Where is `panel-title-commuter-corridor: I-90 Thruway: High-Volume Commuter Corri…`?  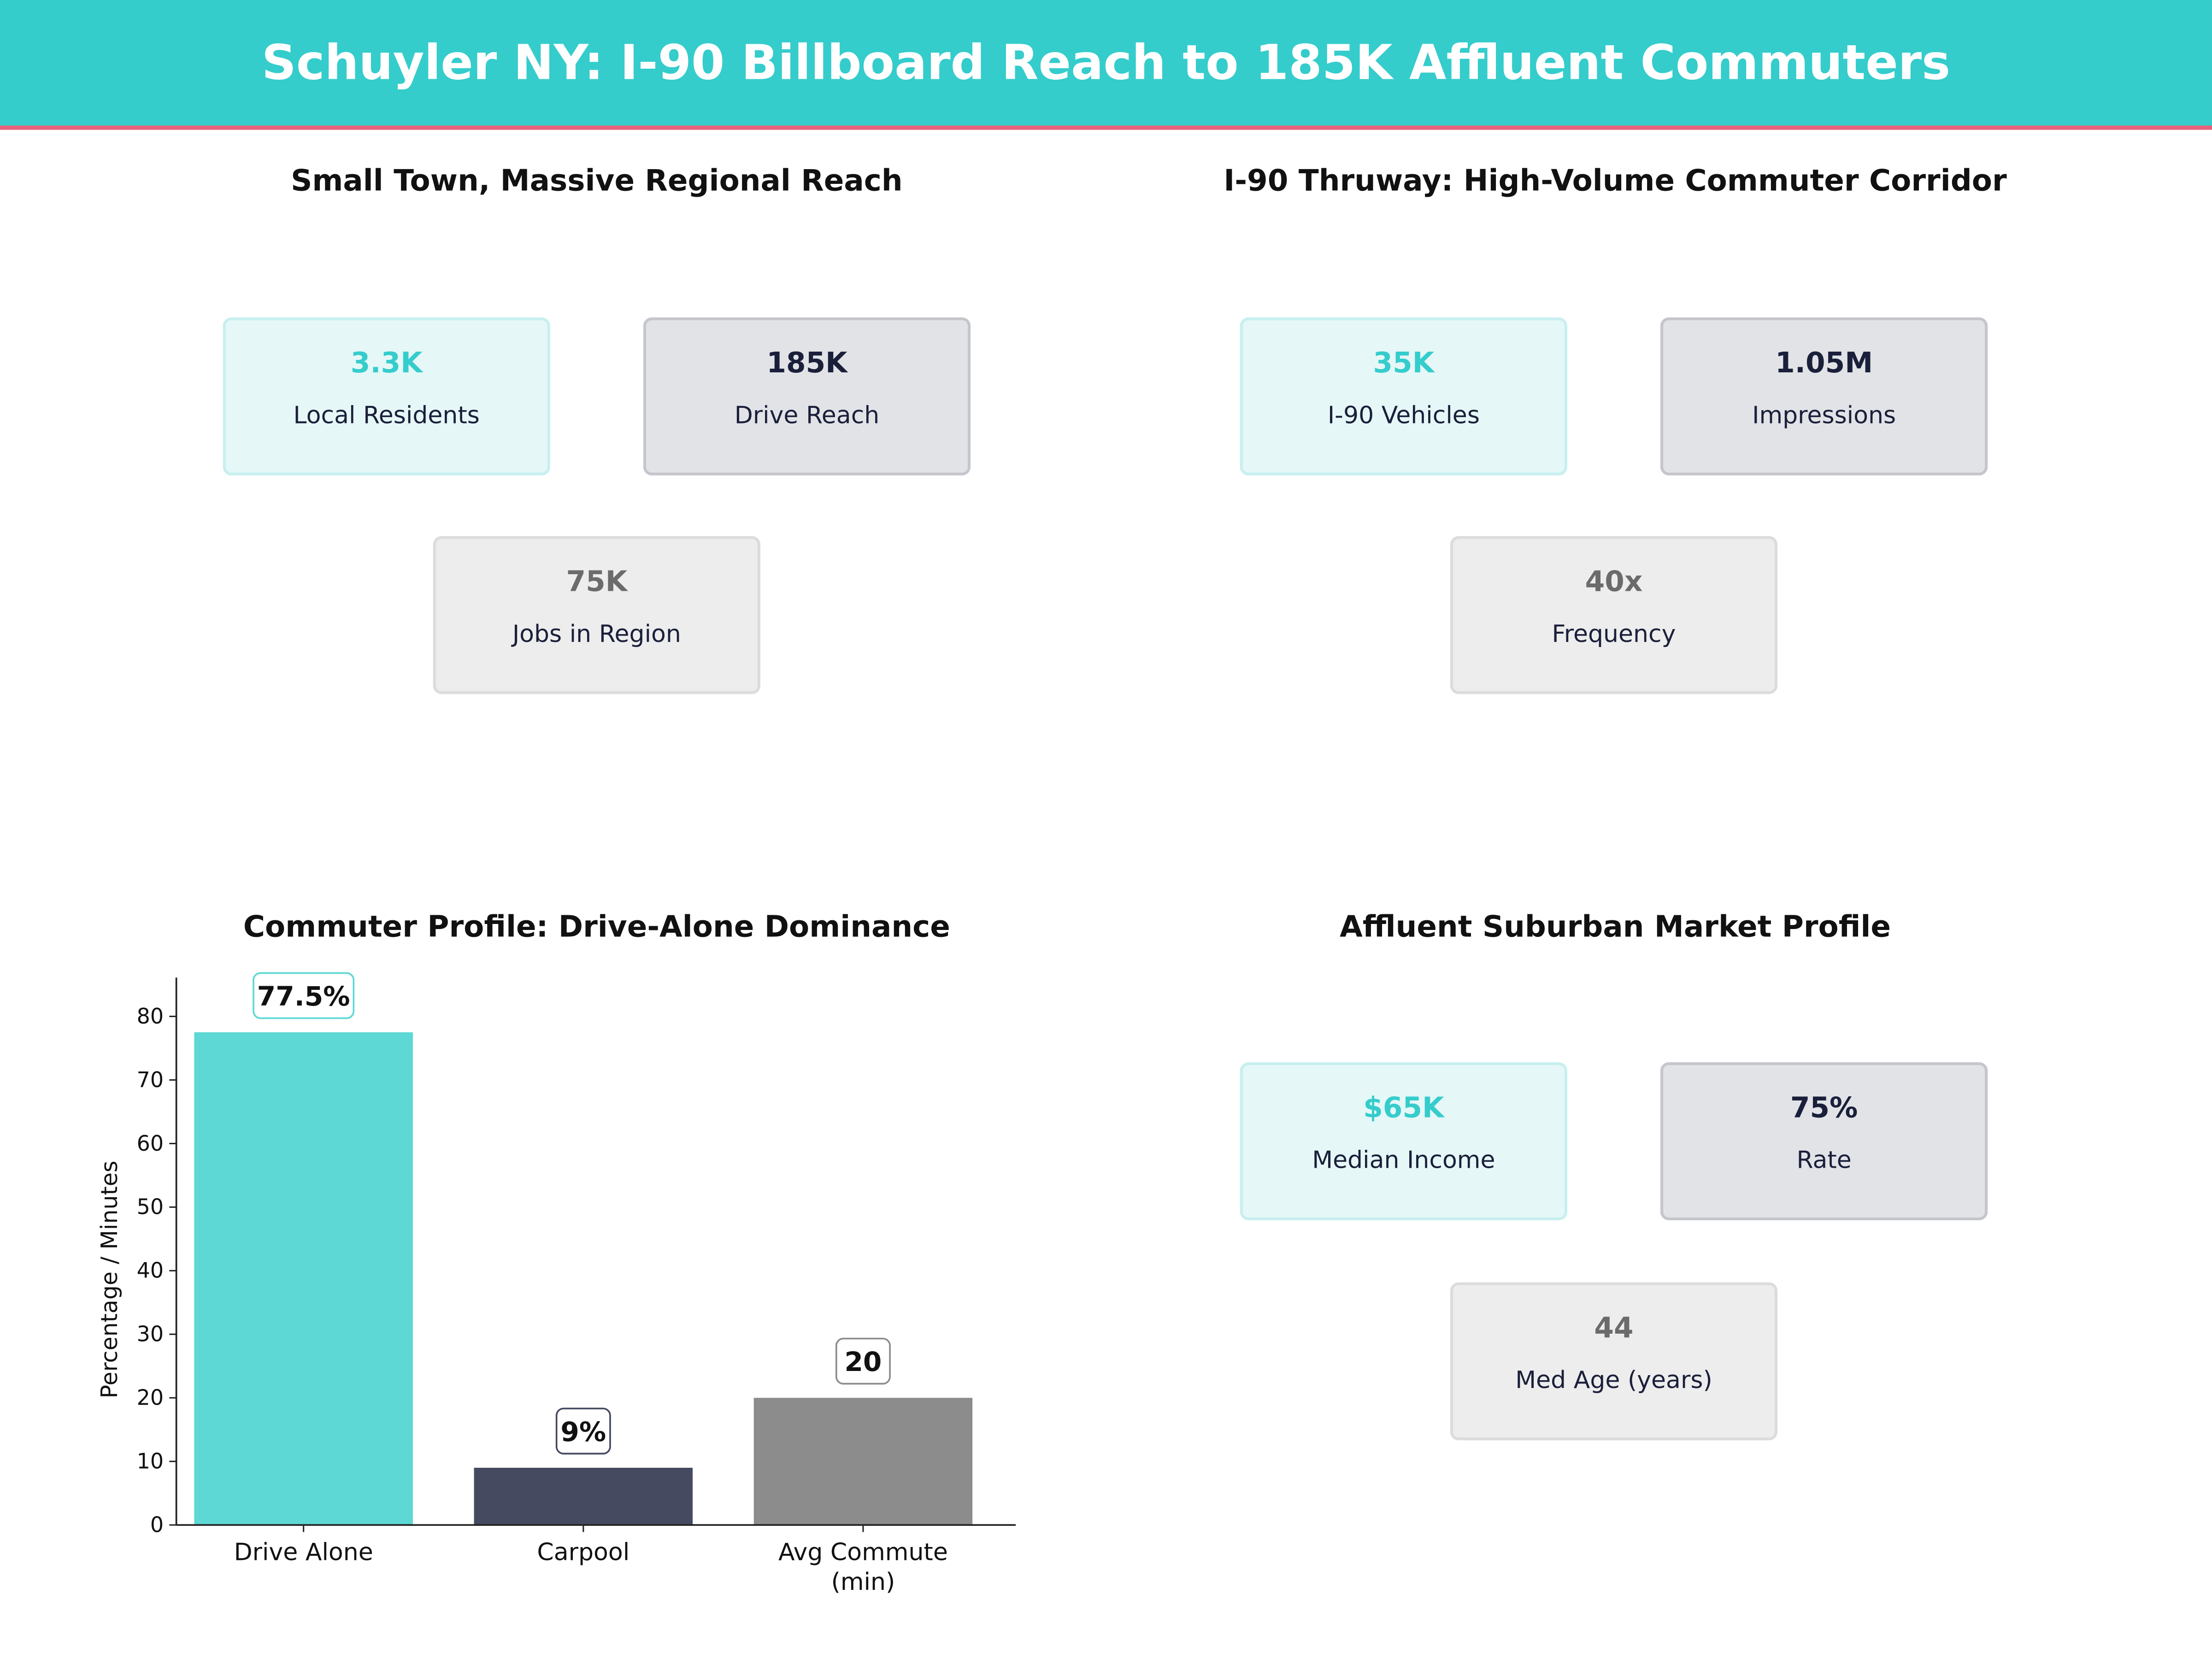 panel-title-commuter-corridor: I-90 Thruway: High-Volume Commuter Corri… is located at coordinates (1615, 181).